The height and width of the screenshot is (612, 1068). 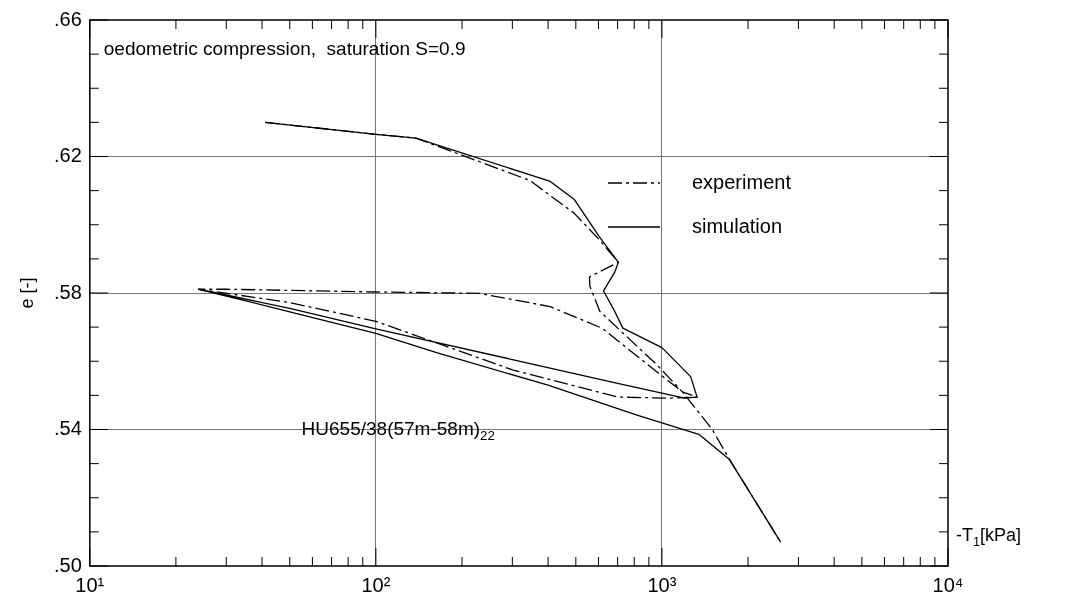 What do you see at coordinates (26, 293) in the screenshot?
I see `y-axis-title: e [-]` at bounding box center [26, 293].